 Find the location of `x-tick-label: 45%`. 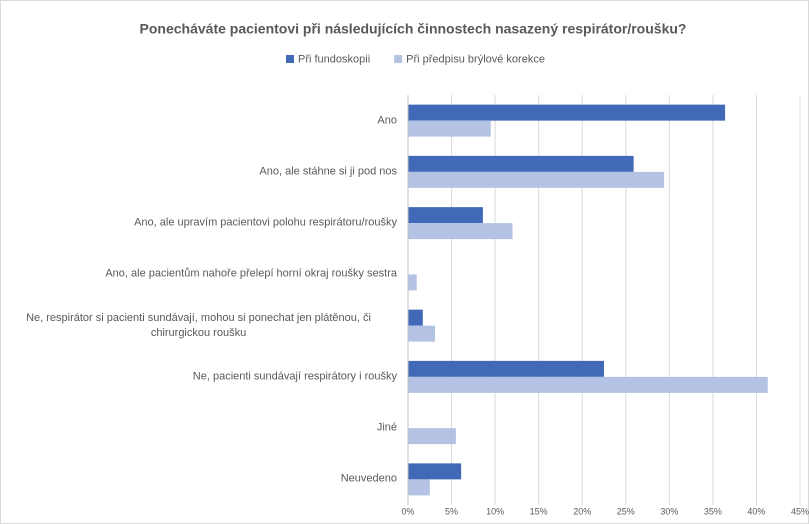

x-tick-label: 45% is located at coordinates (800, 511).